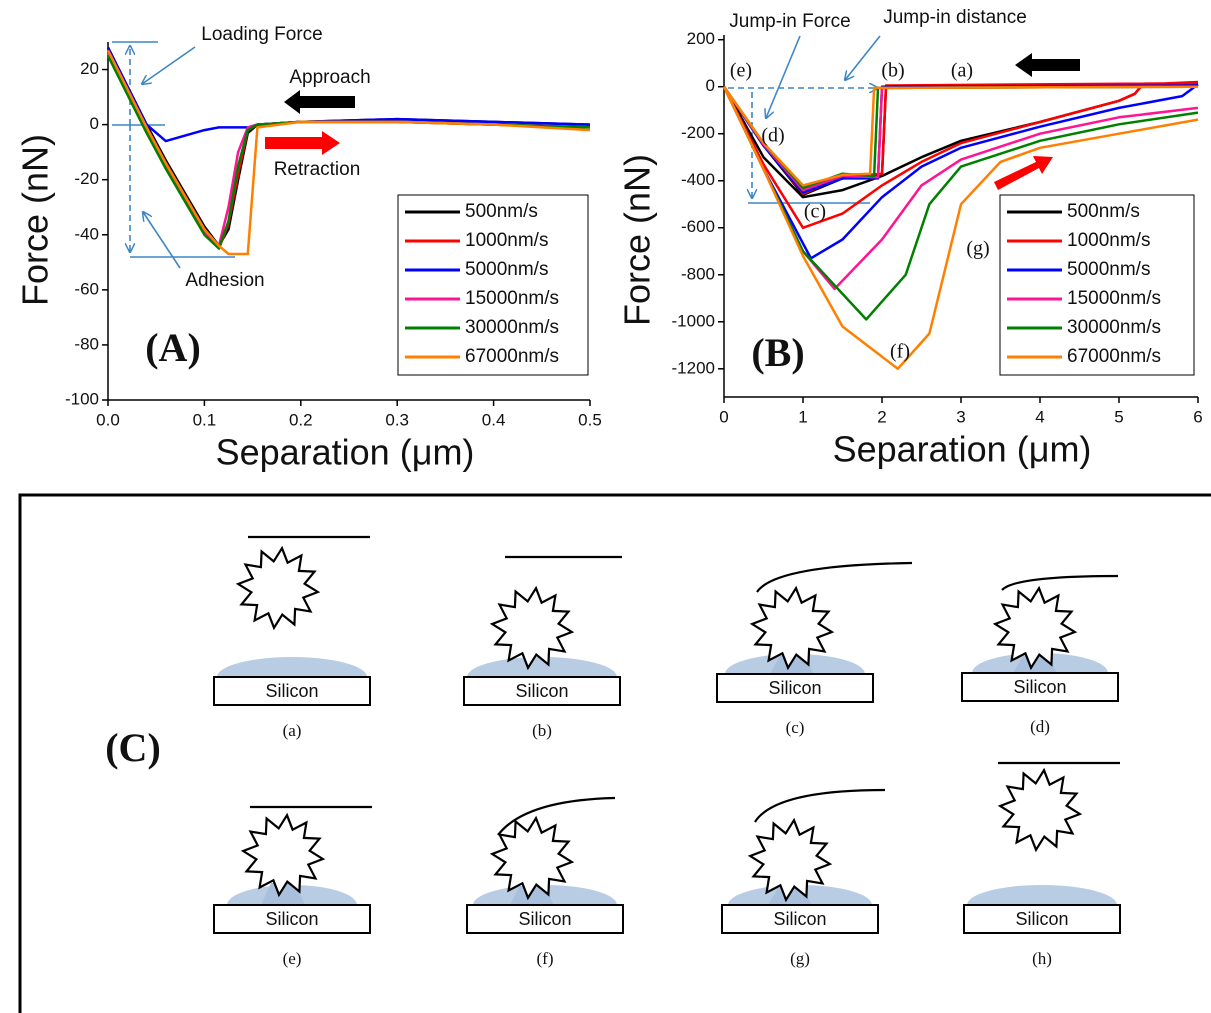 The width and height of the screenshot is (1211, 1013). What do you see at coordinates (108, 419) in the screenshot?
I see `x-tick-label: 0.0` at bounding box center [108, 419].